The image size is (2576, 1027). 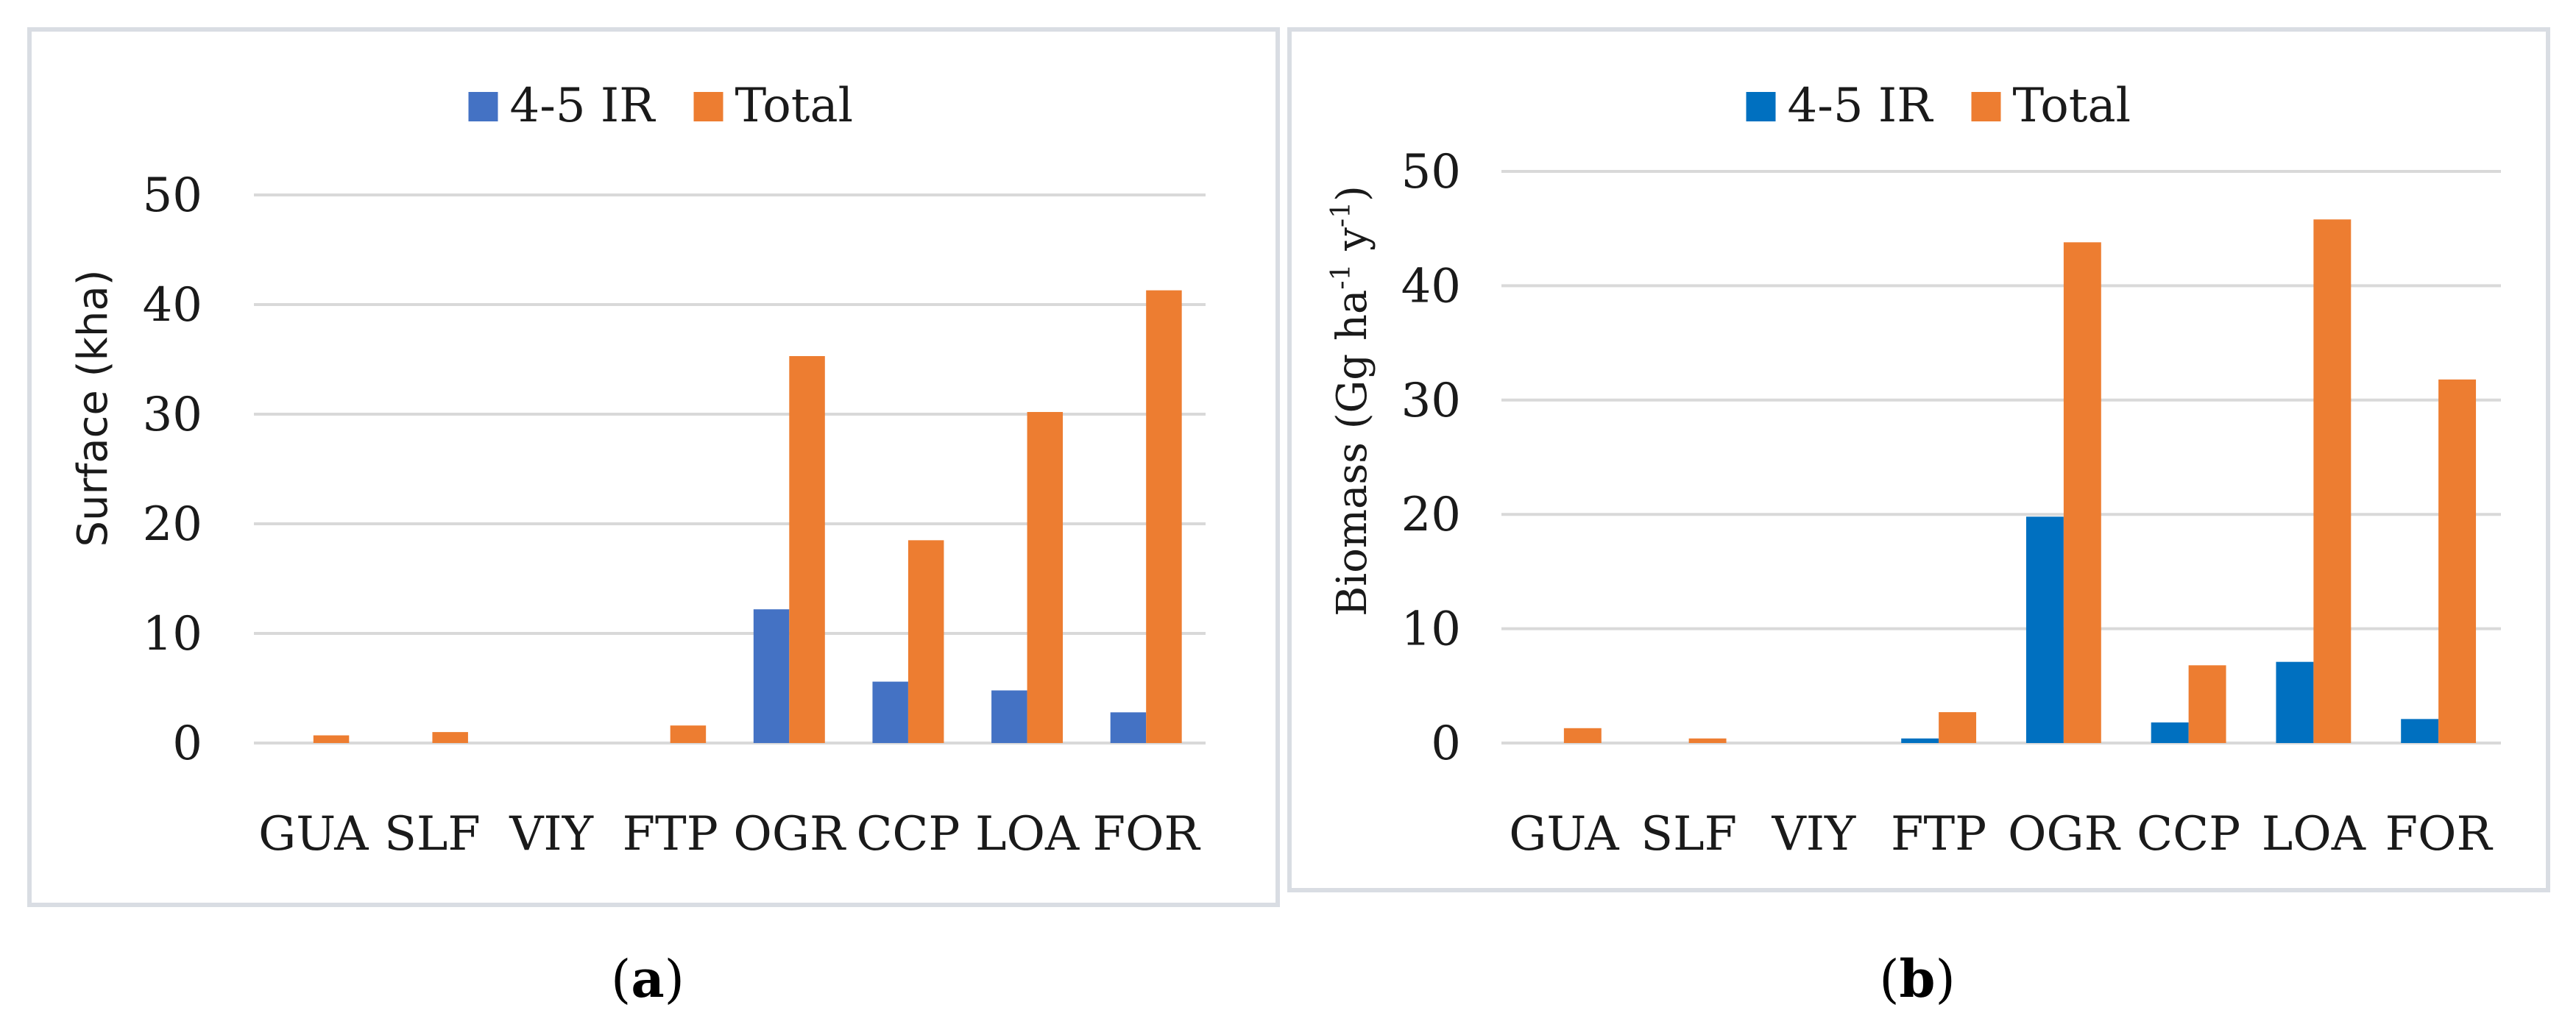 I want to click on x-tick-label-b-viy: VIY, so click(x=1815, y=834).